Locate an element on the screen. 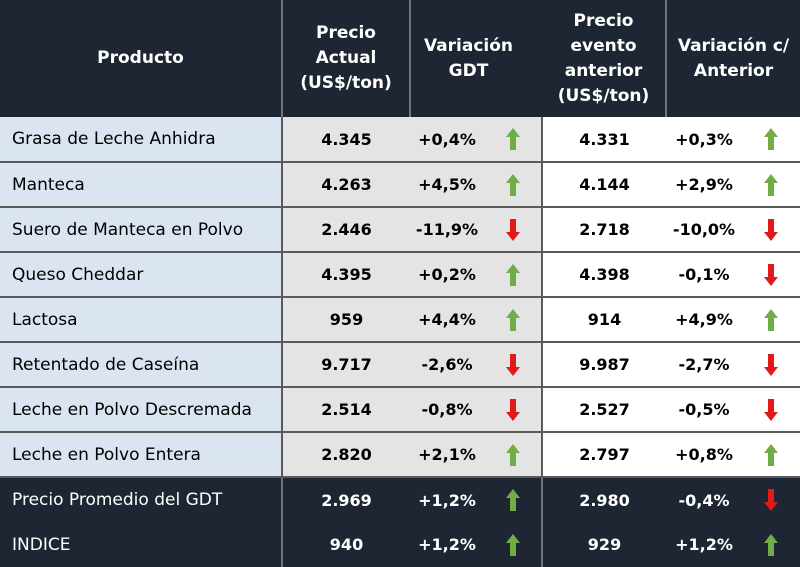 The height and width of the screenshot is (567, 800). table-row: Retentado de Caseína 9.717 -2,6% 9.987 -2,7% is located at coordinates (400, 365).